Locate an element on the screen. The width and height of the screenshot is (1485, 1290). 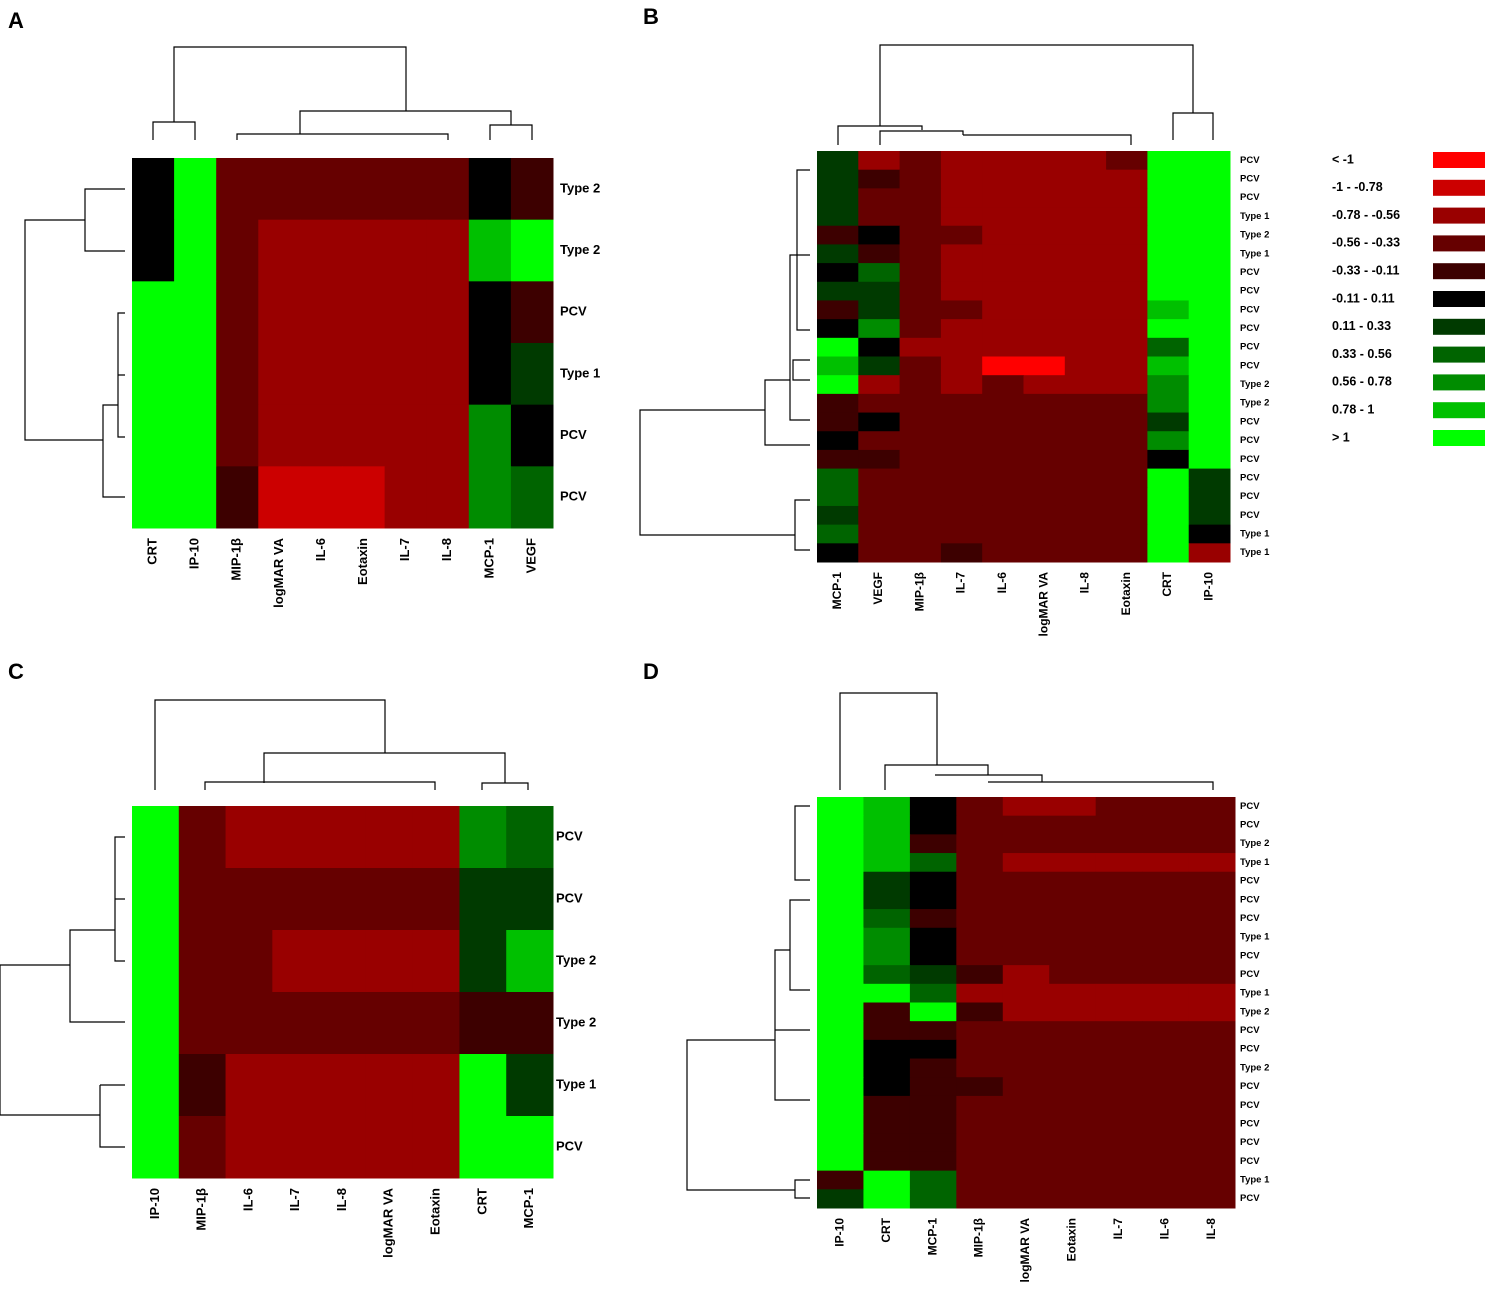
column-label: MIP-1β is located at coordinates (919, 591).